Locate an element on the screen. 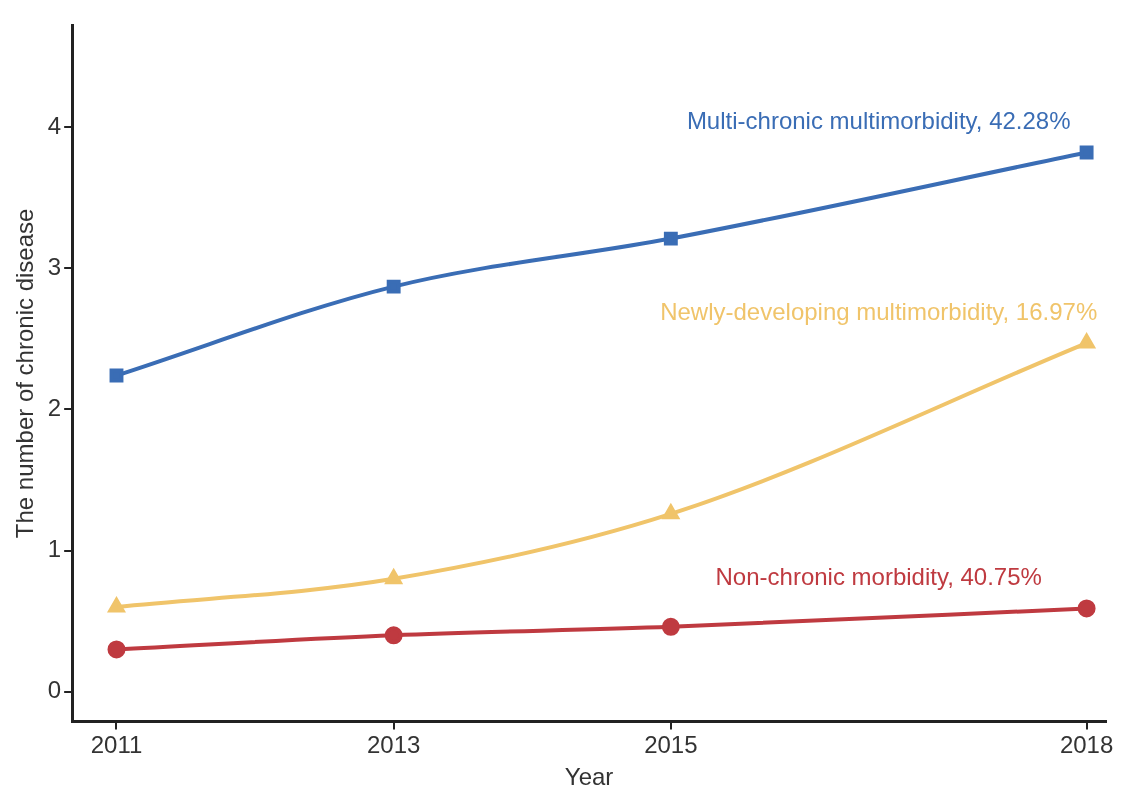  x-tick-label: 2018 is located at coordinates (1086, 745).